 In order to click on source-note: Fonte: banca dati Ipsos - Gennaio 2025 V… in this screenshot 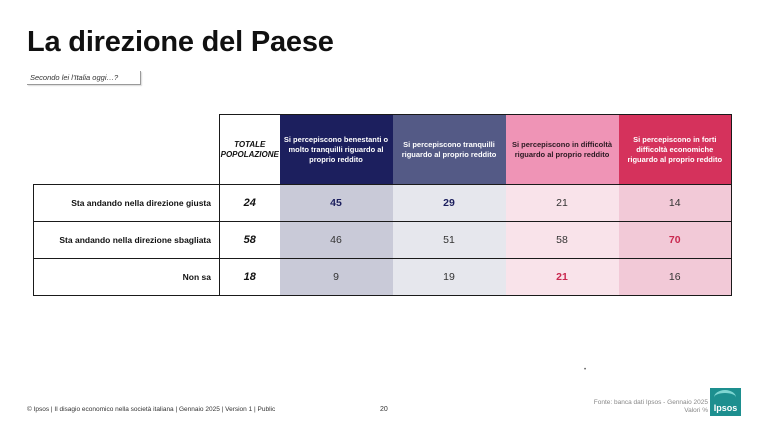, I will do `click(647, 407)`.